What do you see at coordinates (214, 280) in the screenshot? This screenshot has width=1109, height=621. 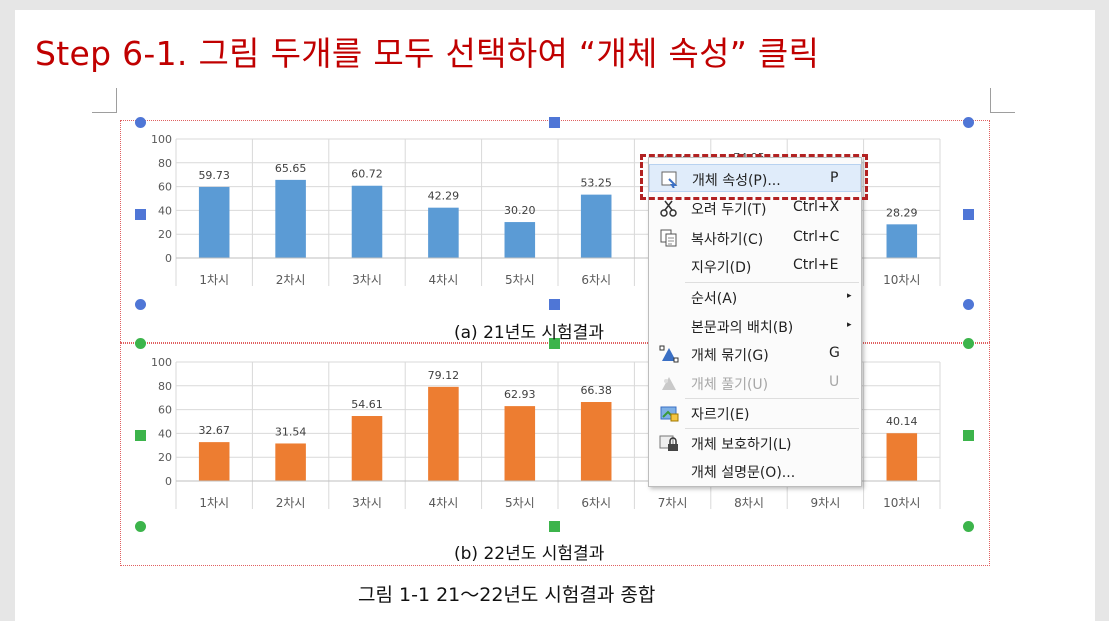 I see `x-tick-label: 1차시` at bounding box center [214, 280].